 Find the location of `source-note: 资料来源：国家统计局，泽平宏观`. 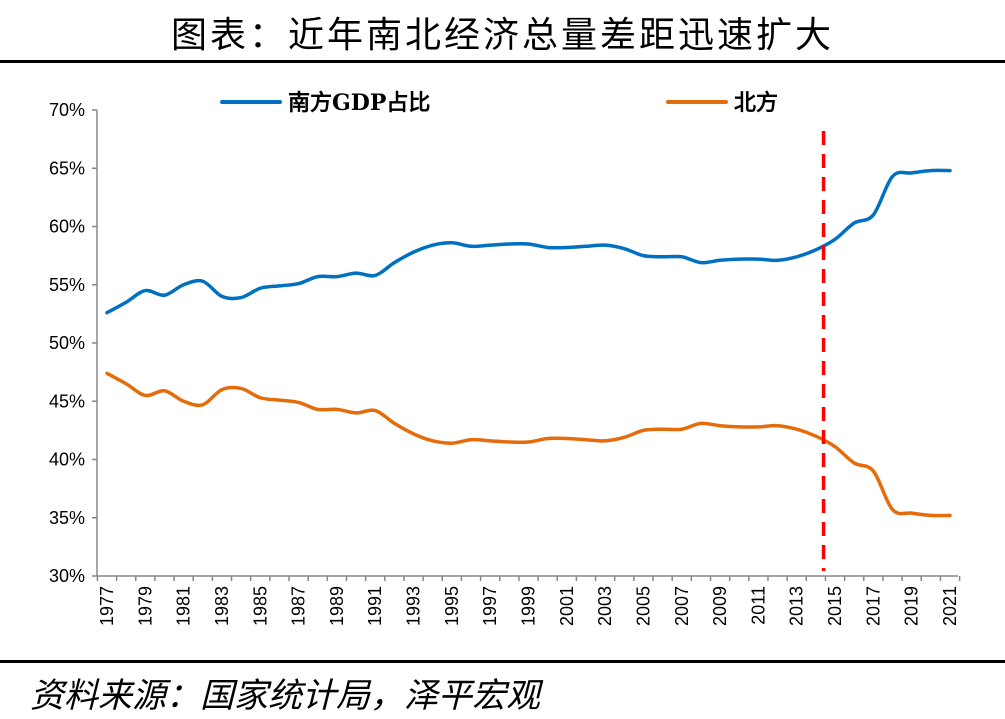

source-note: 资料来源：国家统计局，泽平宏观 is located at coordinates (285, 696).